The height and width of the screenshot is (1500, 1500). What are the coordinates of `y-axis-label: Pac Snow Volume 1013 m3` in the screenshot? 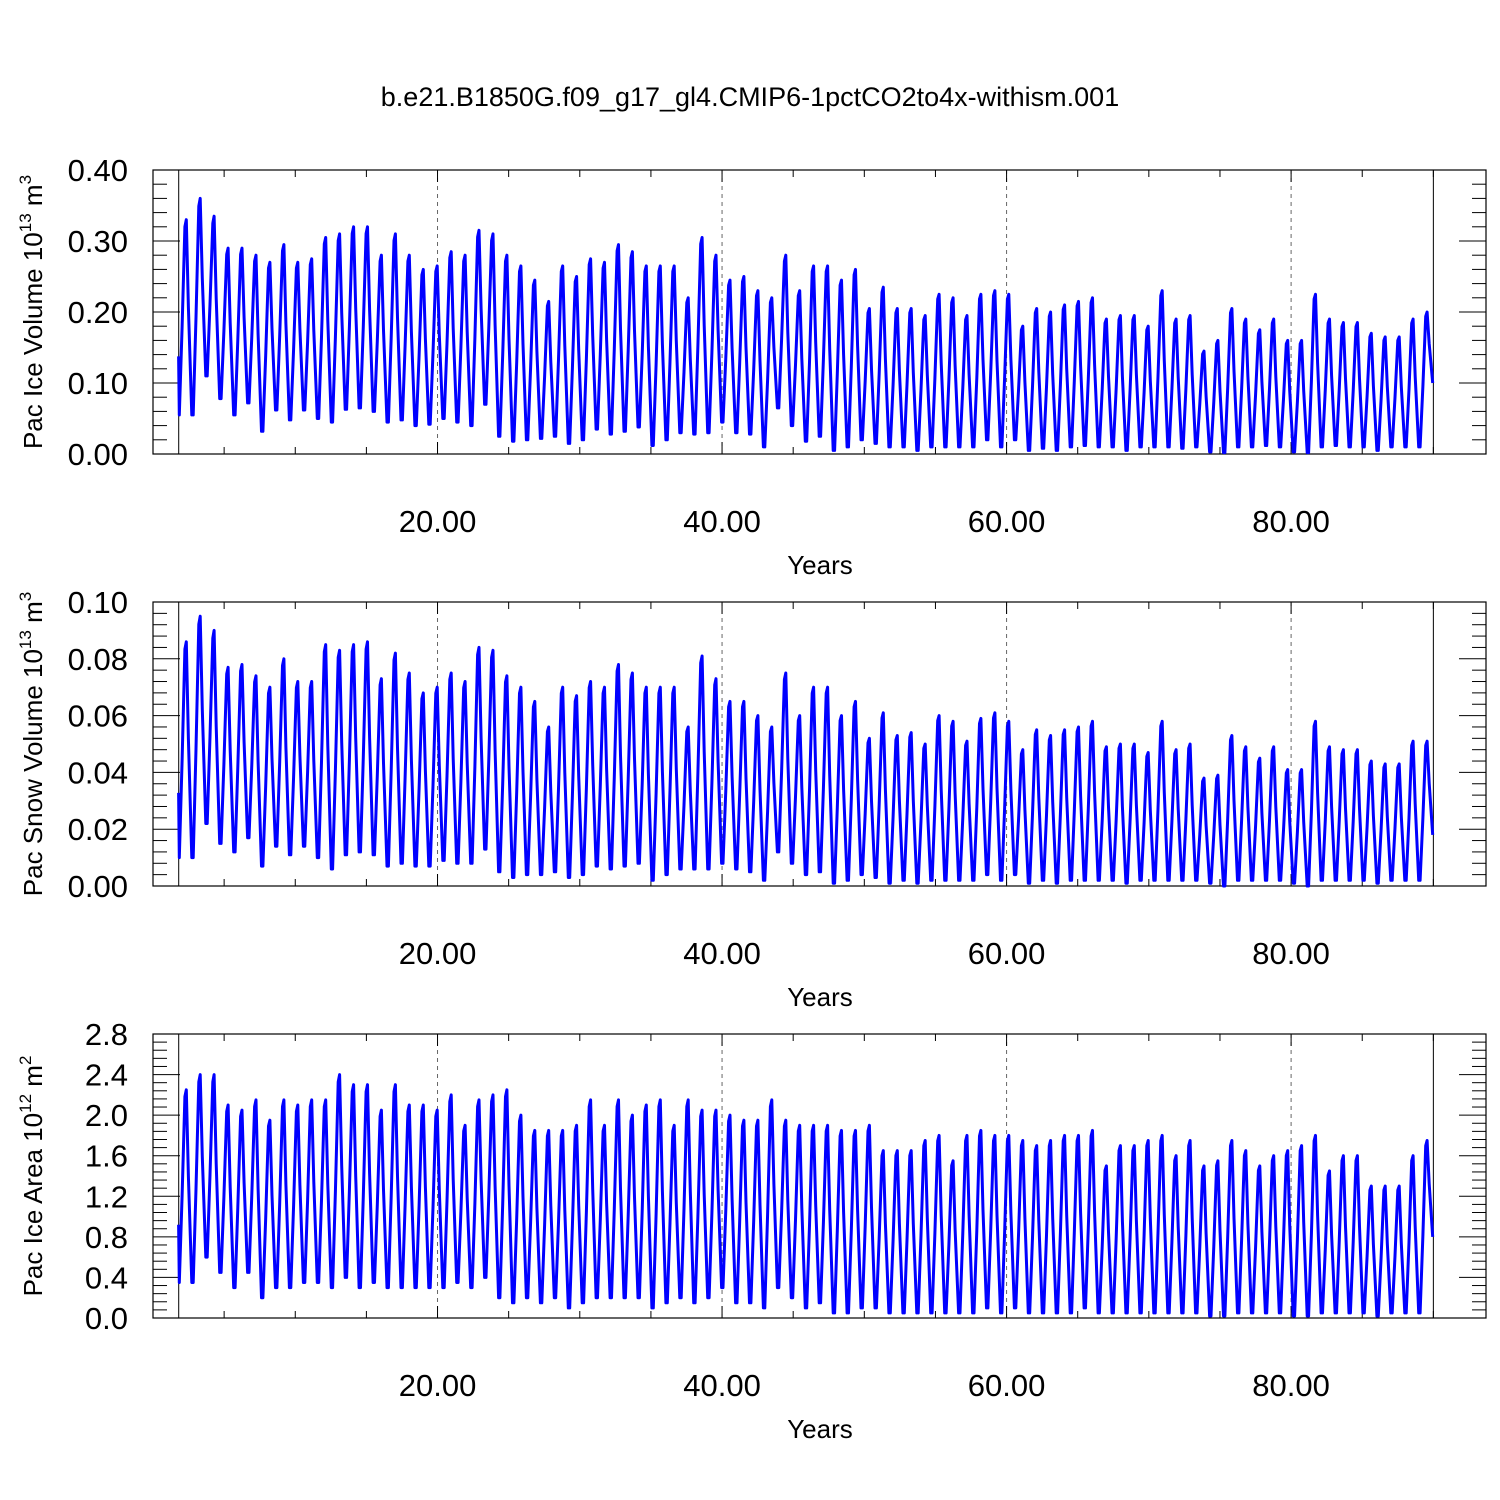 It's located at (32, 744).